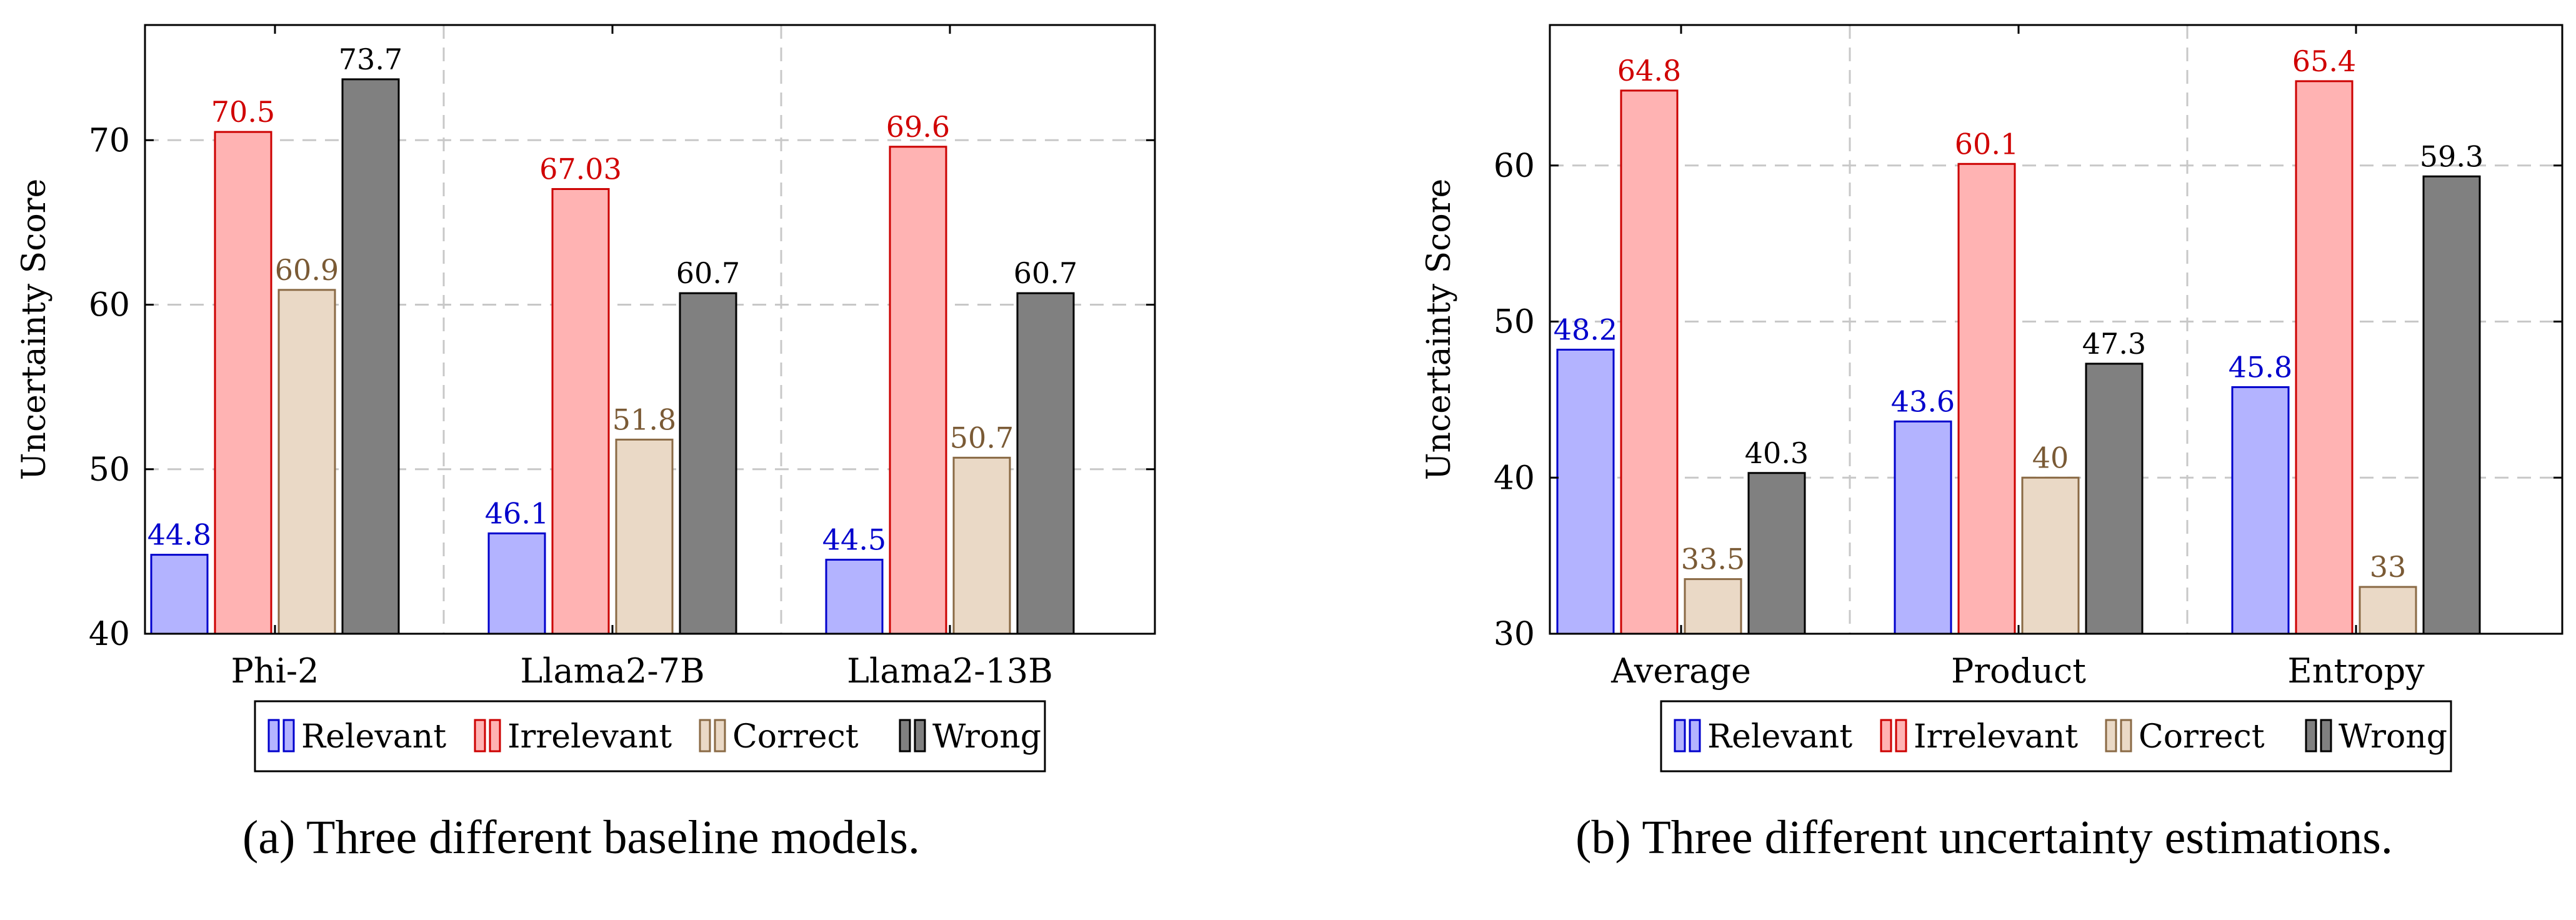 This screenshot has width=2576, height=920. What do you see at coordinates (109, 140) in the screenshot?
I see `y-tick-label: 70` at bounding box center [109, 140].